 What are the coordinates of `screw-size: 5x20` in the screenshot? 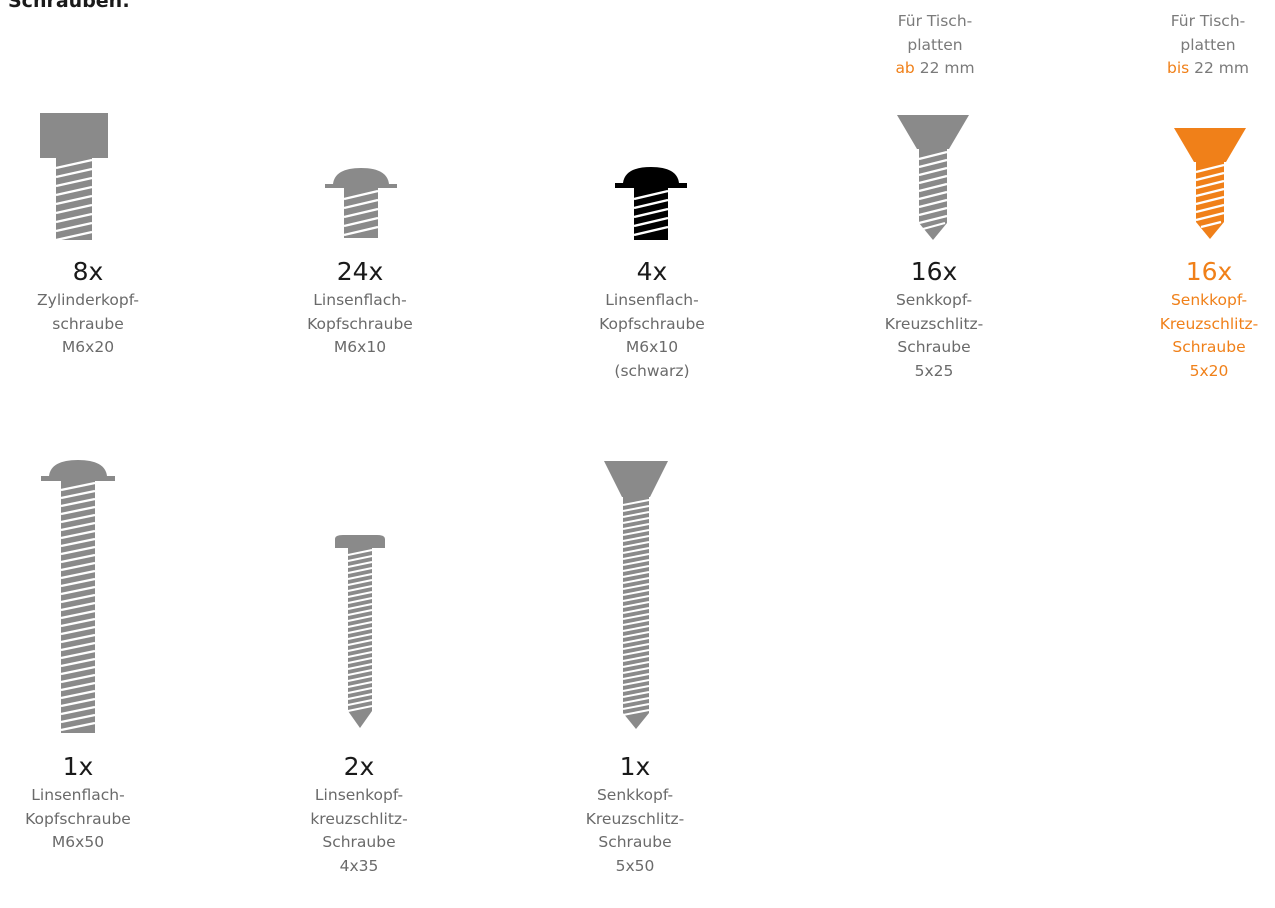 It's located at (1209, 370).